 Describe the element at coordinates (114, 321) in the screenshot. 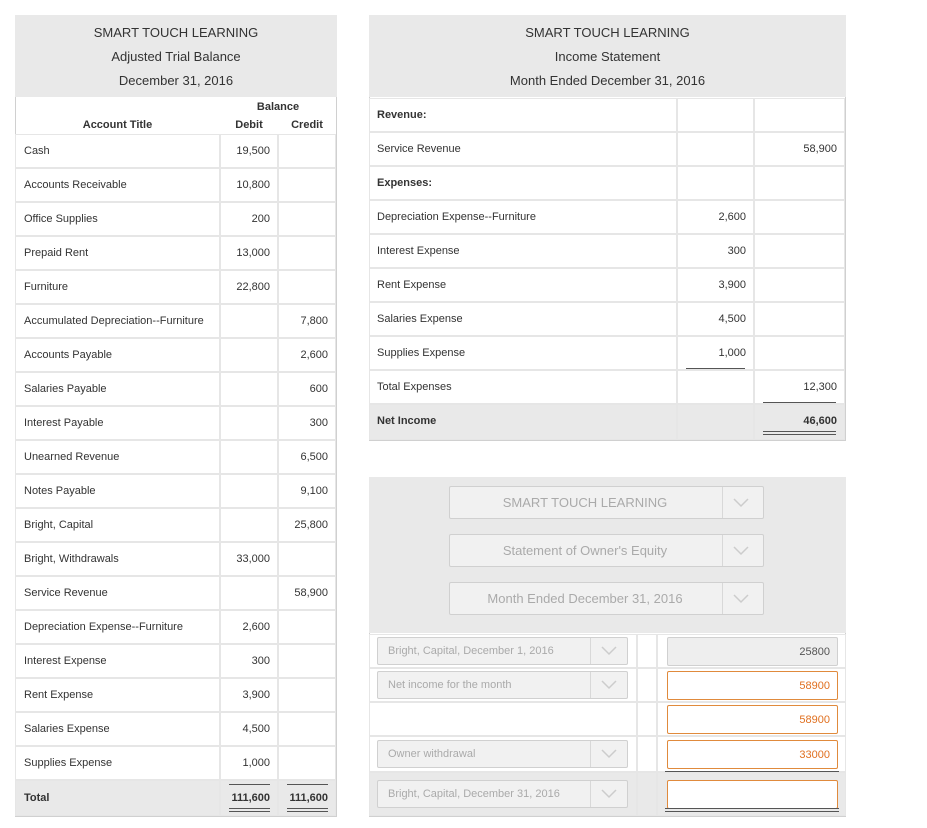

I see `account: Accumulated Depreciation--Furniture` at that location.